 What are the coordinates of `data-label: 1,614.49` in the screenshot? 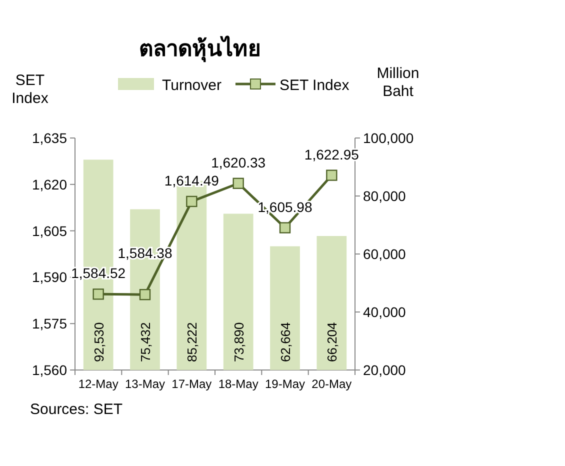 It's located at (192, 180).